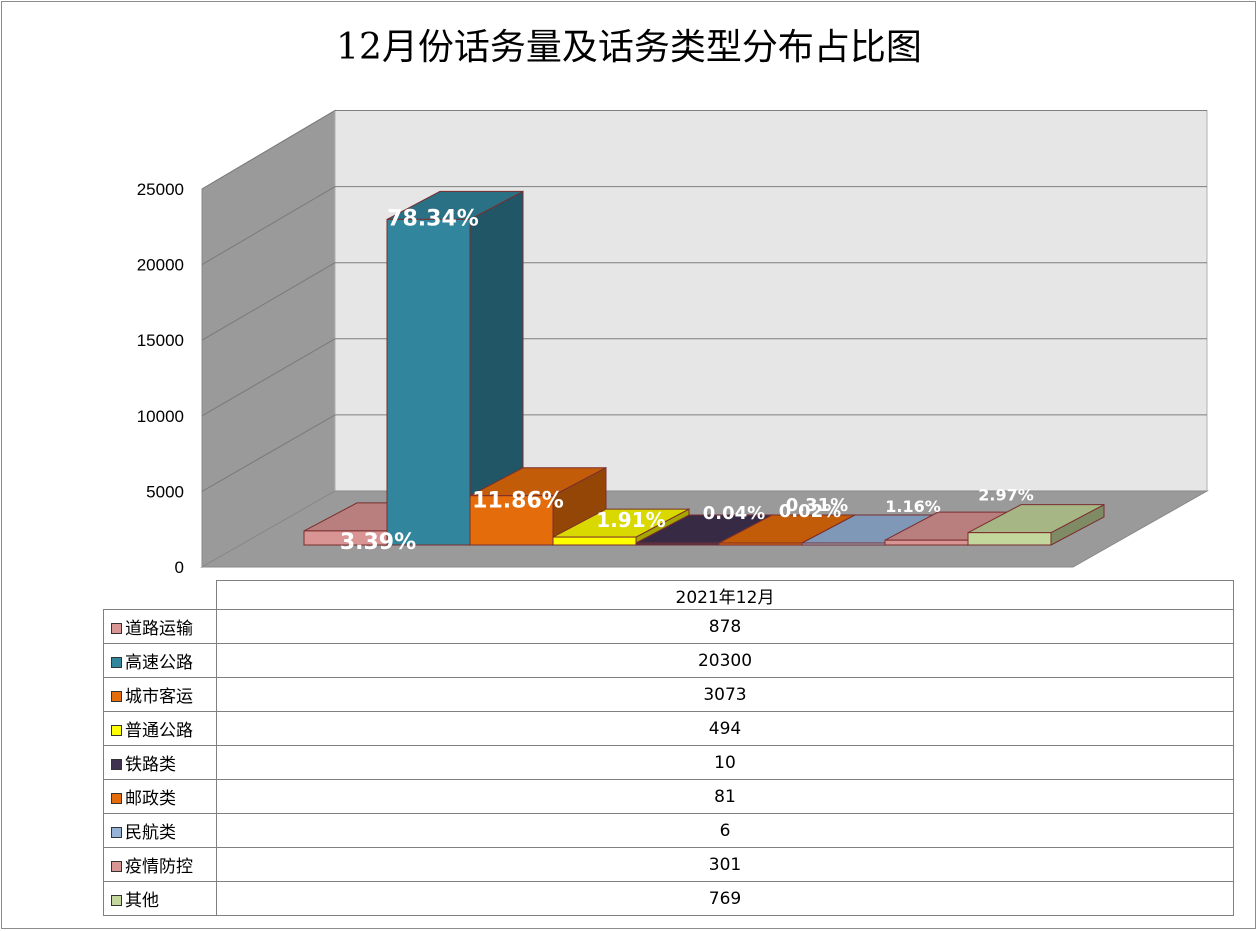  Describe the element at coordinates (160, 416) in the screenshot. I see `y-tick-label: 10000` at that location.